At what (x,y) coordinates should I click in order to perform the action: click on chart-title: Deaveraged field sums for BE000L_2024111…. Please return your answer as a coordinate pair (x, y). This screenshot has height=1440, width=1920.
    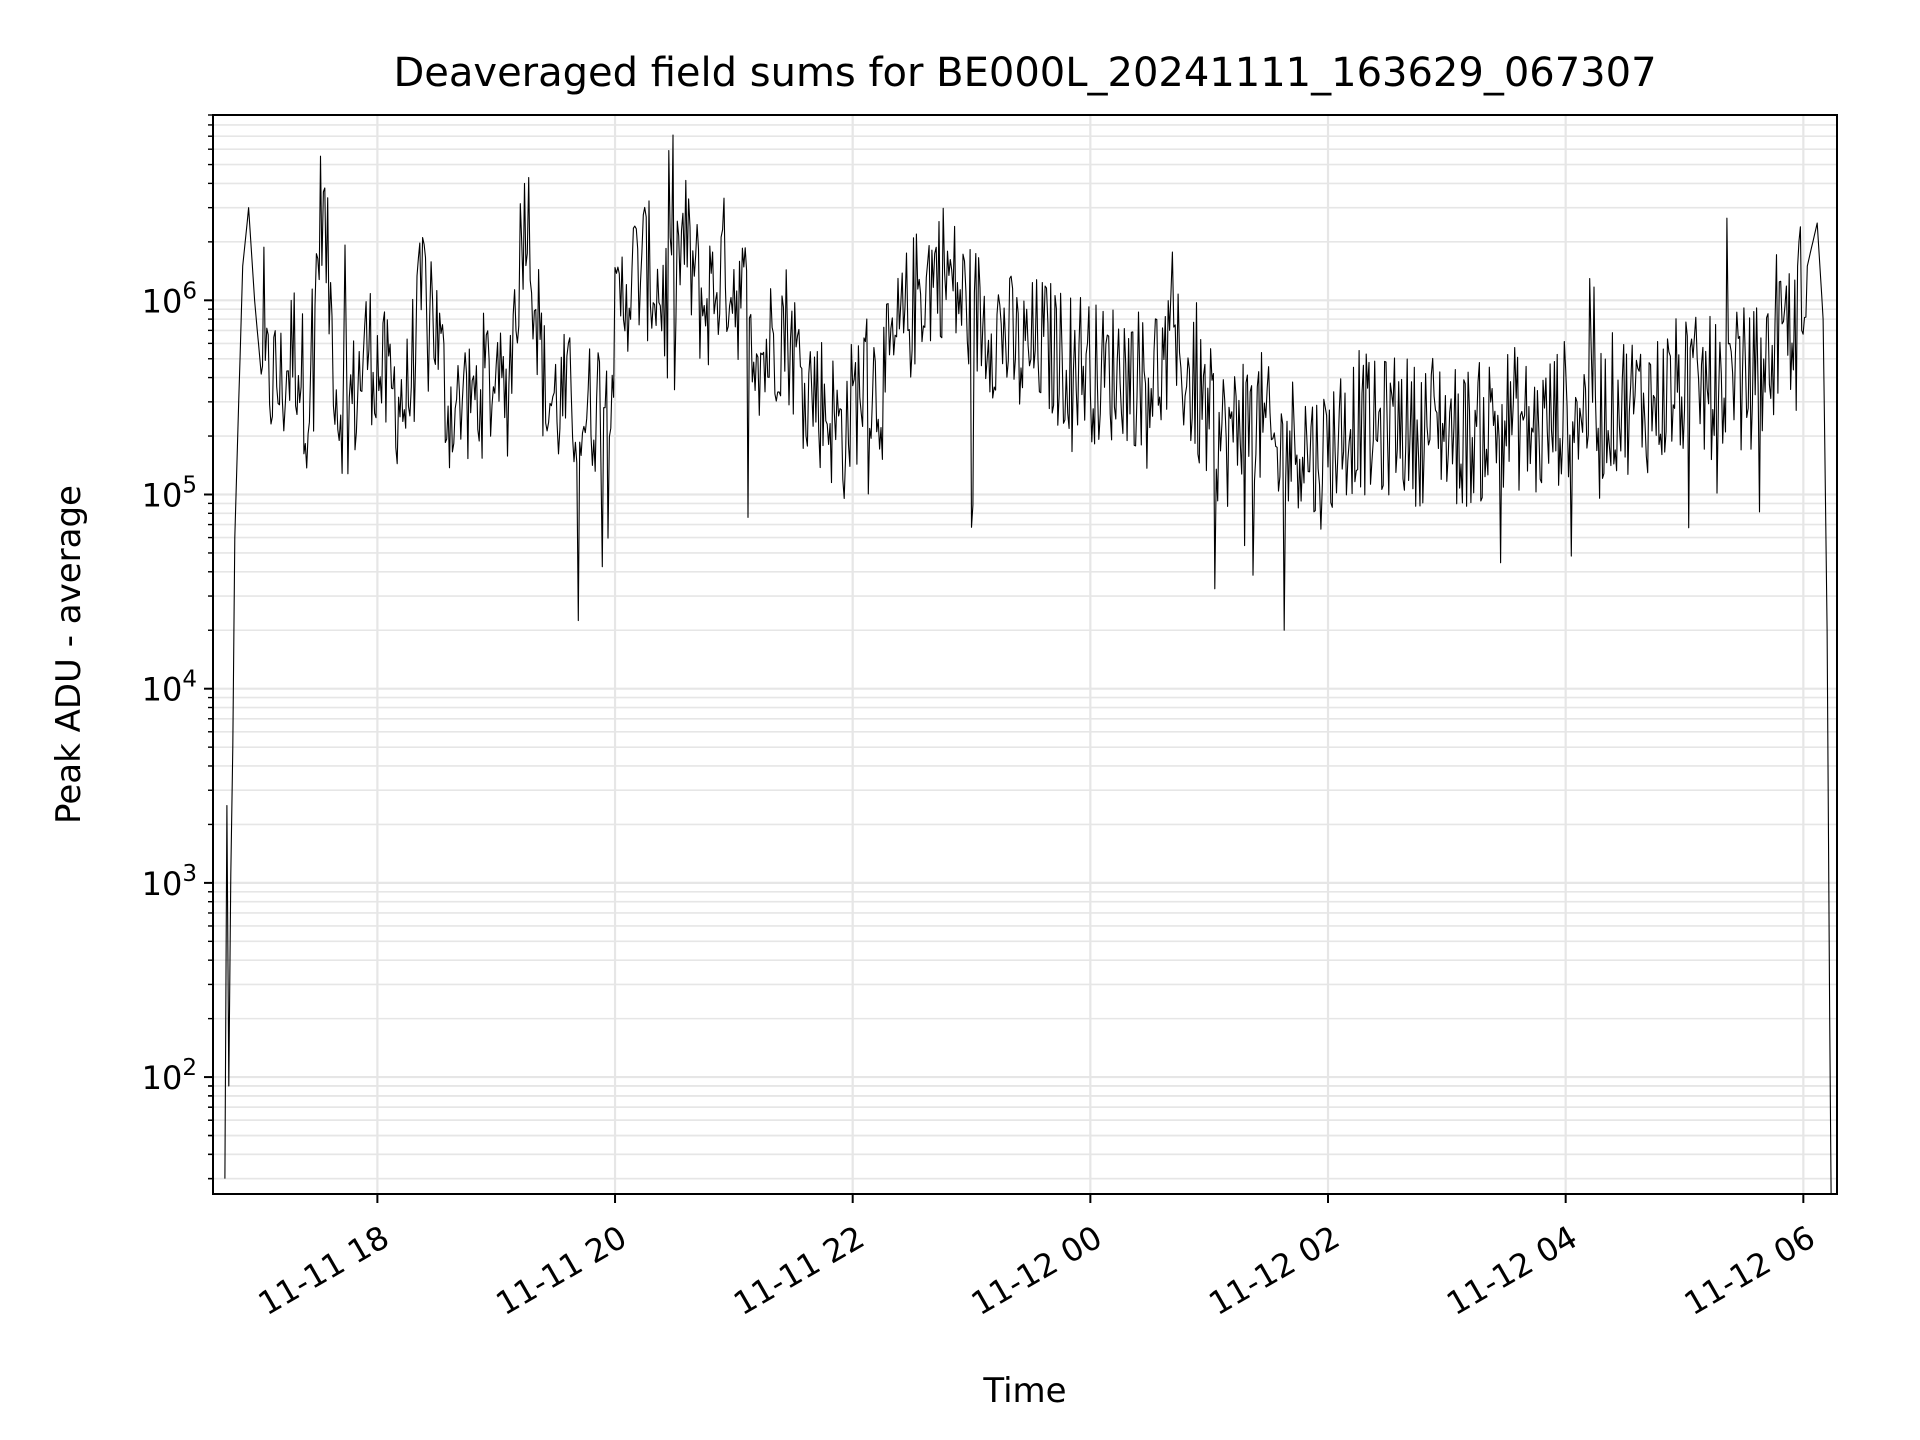
    Looking at the image, I should click on (1024, 73).